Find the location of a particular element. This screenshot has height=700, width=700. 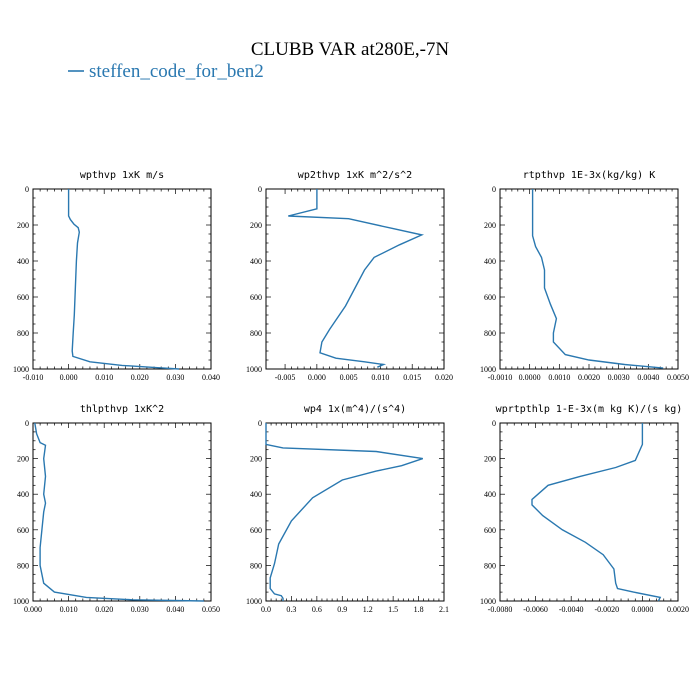

x-tick-label: -0.0060 is located at coordinates (535, 609).